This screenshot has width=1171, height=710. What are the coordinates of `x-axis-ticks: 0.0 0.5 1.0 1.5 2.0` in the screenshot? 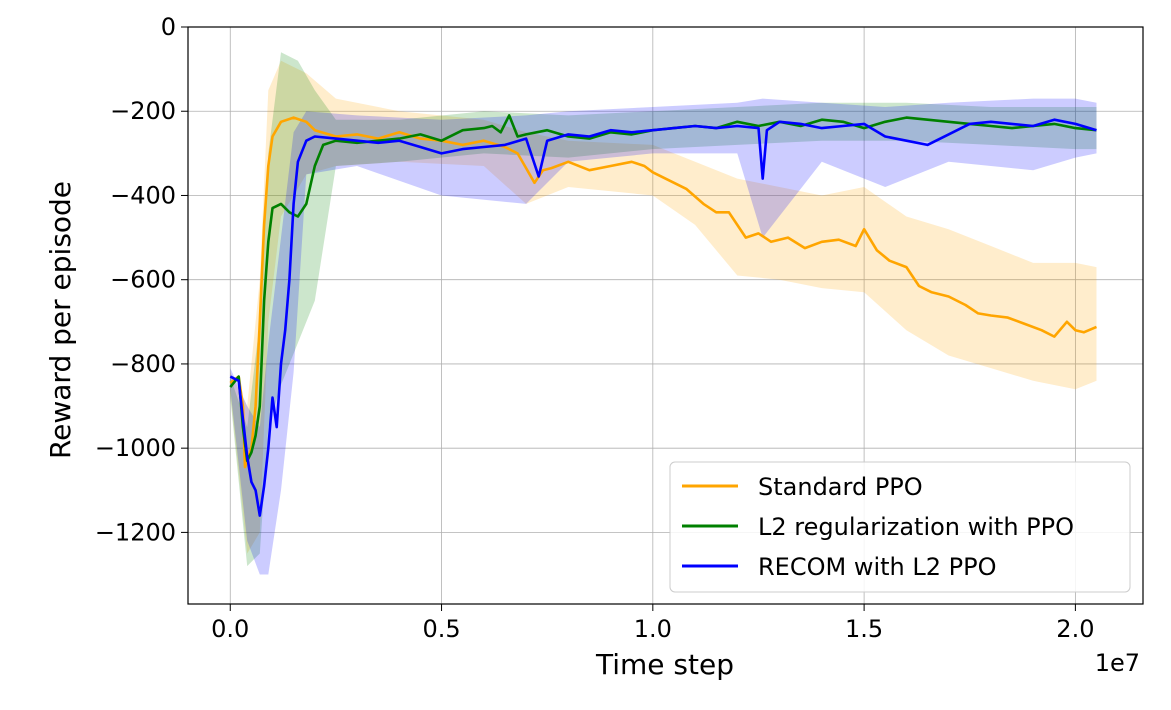 It's located at (652, 623).